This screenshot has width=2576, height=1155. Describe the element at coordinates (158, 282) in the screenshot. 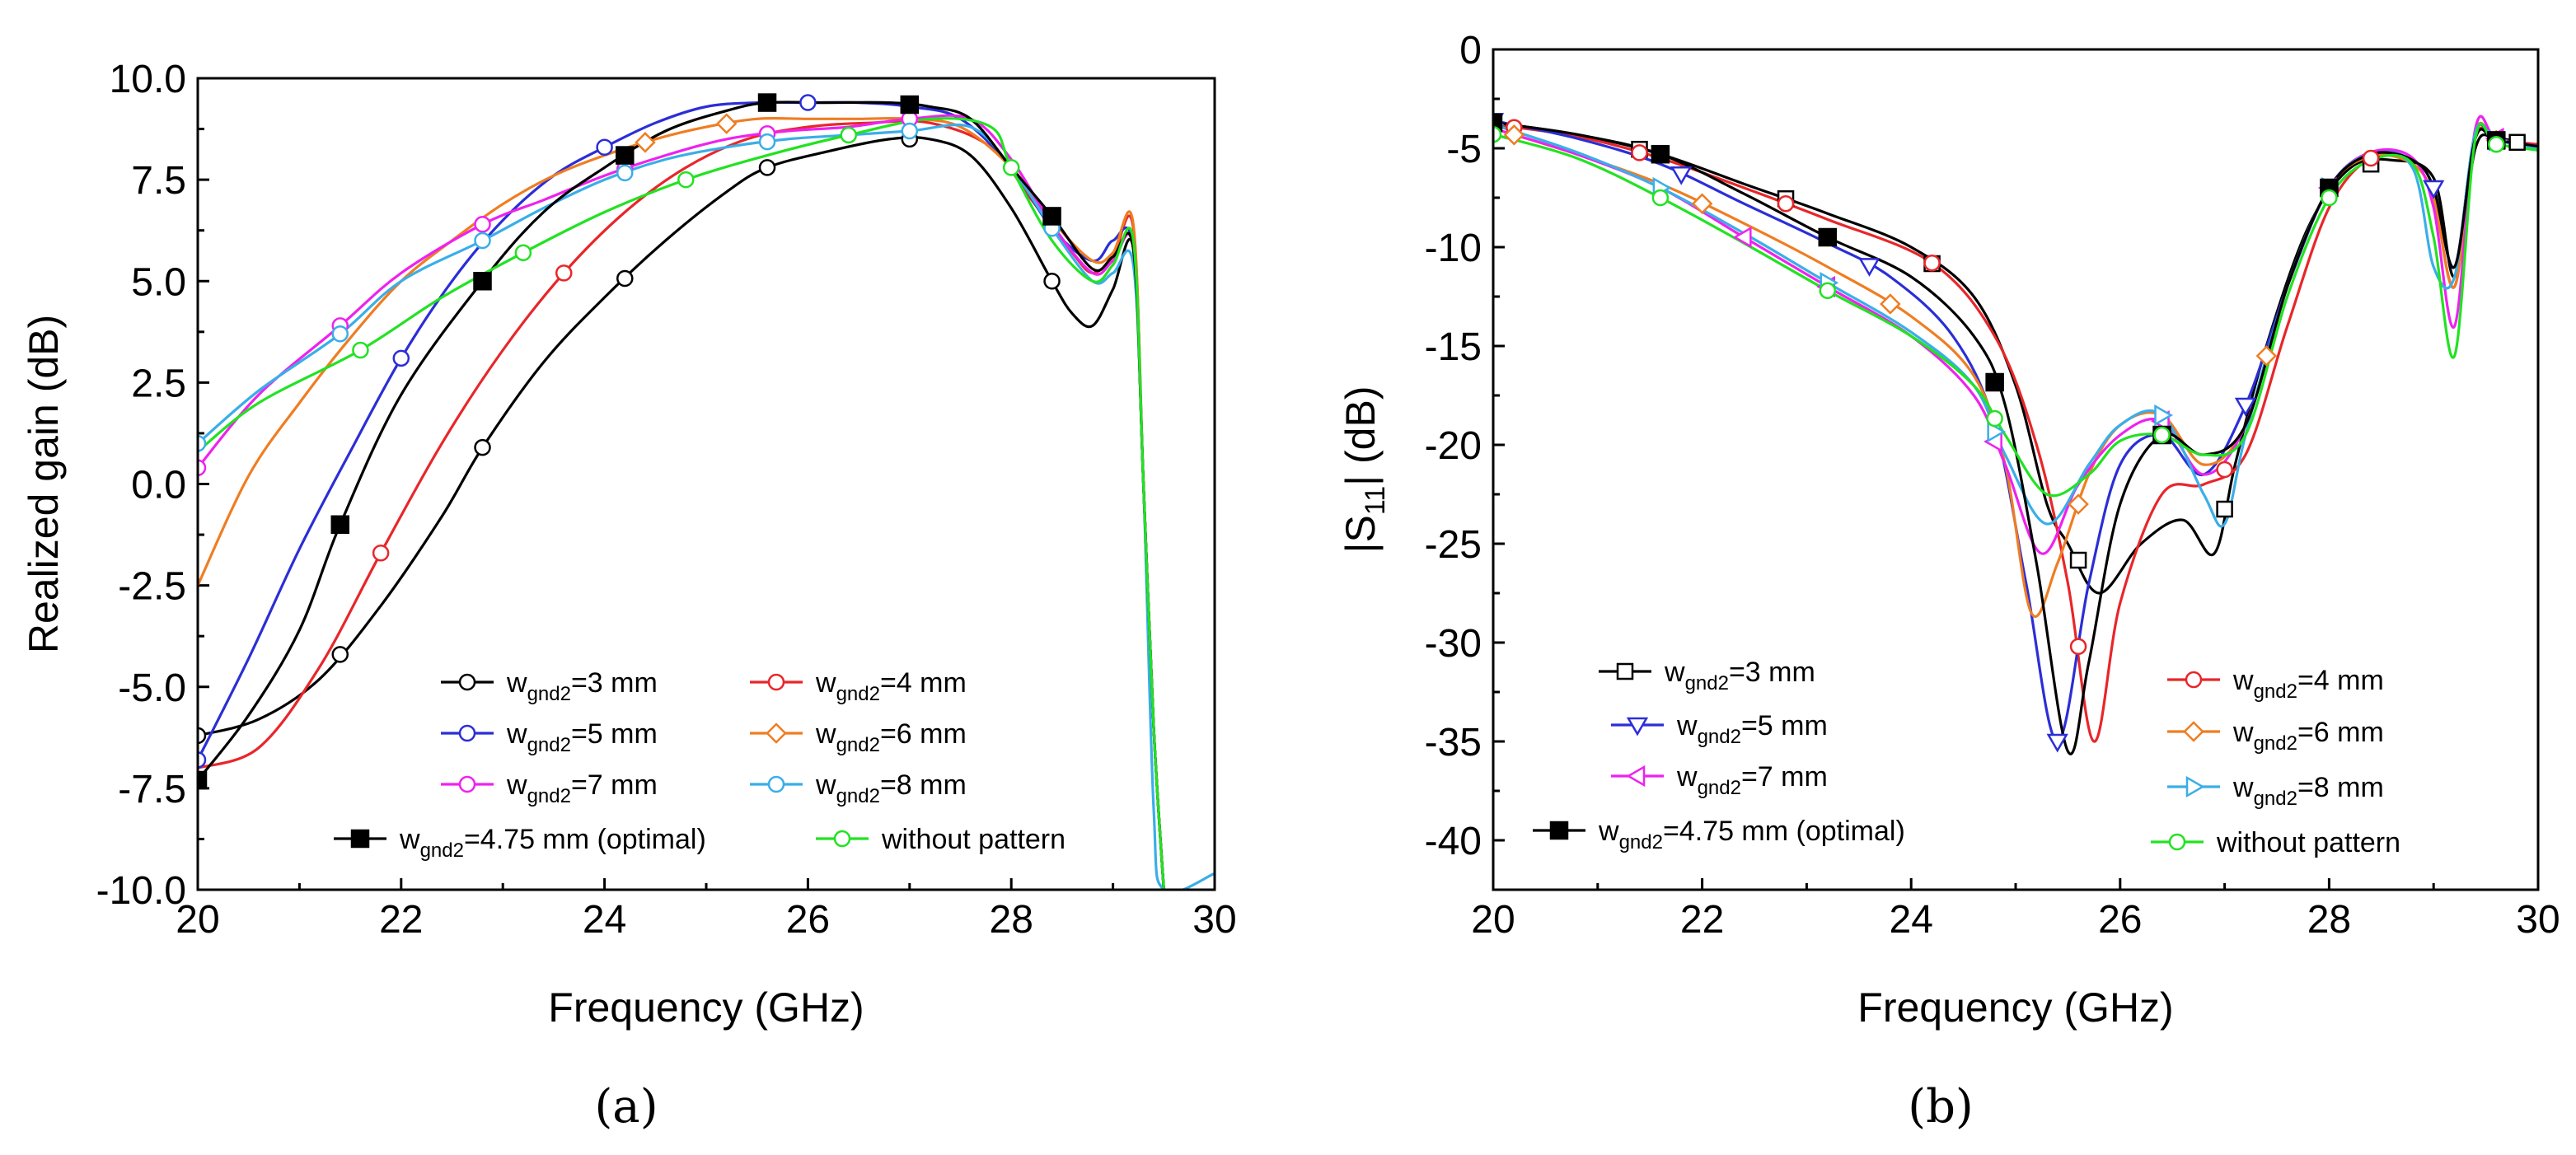

I see `y-tick-label: 5.0` at that location.